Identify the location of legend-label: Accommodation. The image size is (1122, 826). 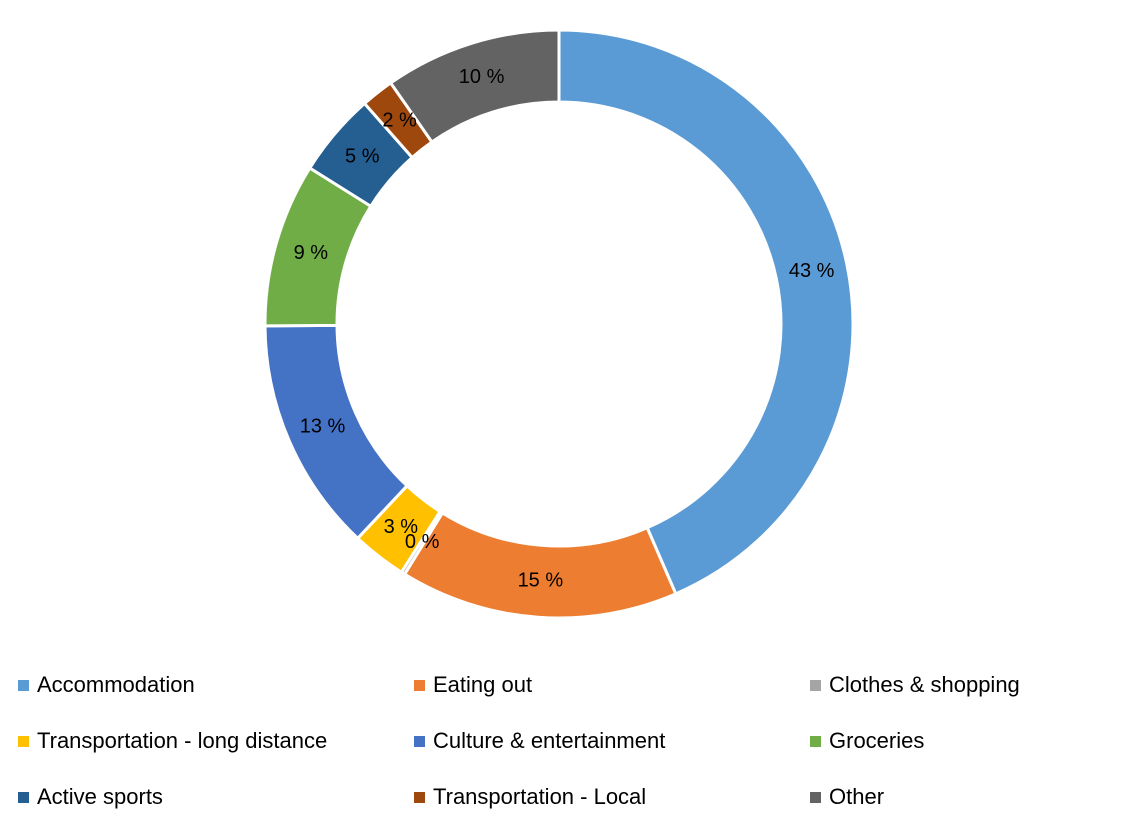
(116, 684).